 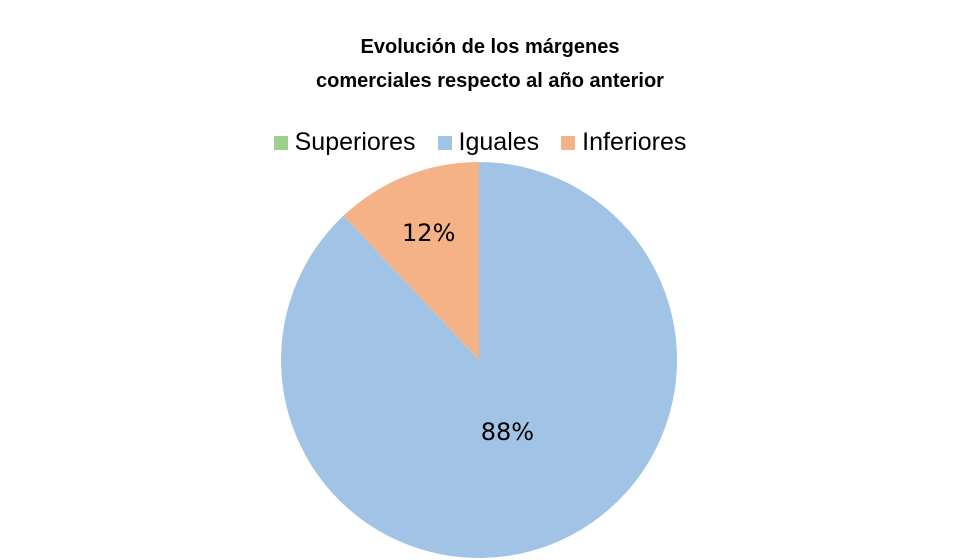 I want to click on legend-item-superiores: Superiores, so click(x=344, y=142).